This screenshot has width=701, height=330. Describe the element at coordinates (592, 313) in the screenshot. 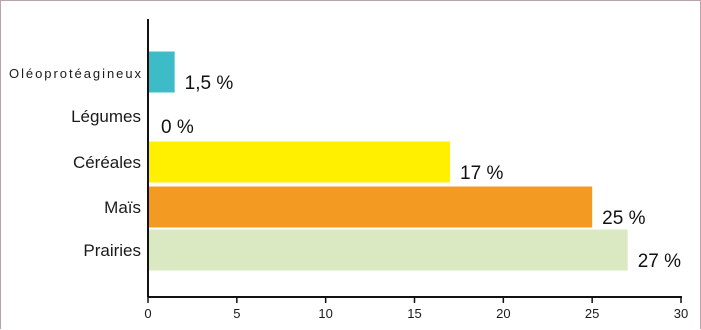

I see `x-tick-label: 25` at that location.